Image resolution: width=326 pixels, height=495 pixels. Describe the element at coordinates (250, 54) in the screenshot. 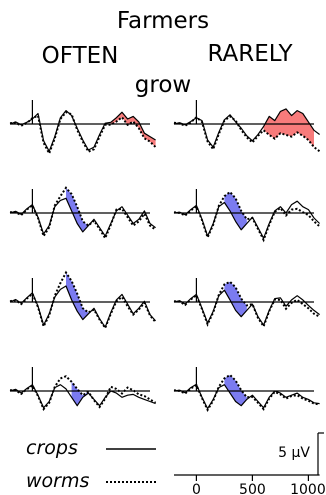

I see `column-label-rarely: RARELY` at that location.